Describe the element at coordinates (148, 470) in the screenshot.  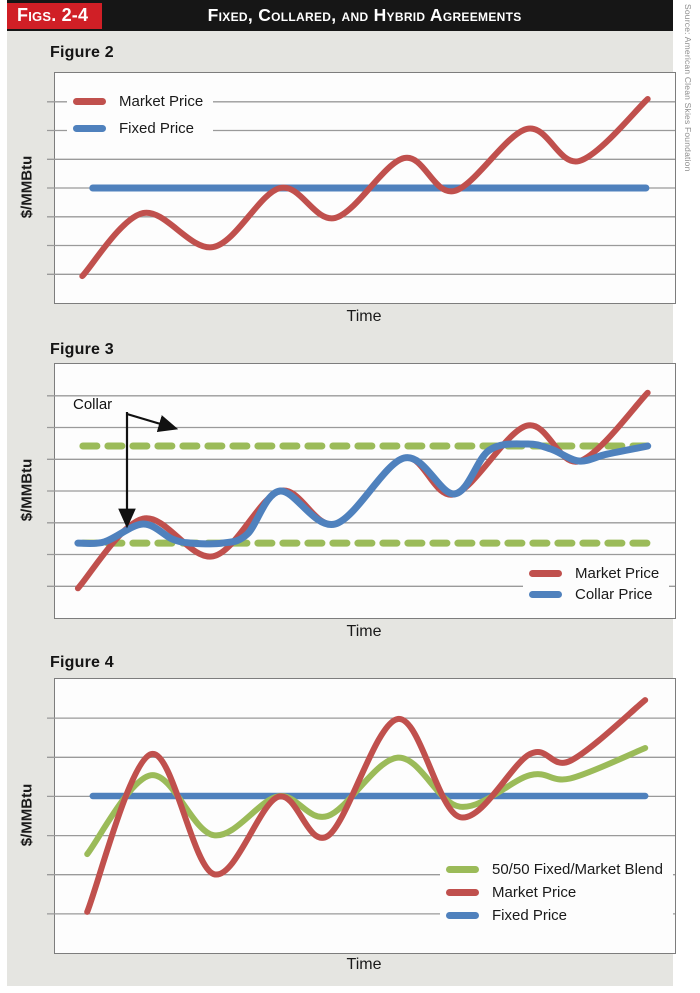
I see `collar-annotation-arrows` at that location.